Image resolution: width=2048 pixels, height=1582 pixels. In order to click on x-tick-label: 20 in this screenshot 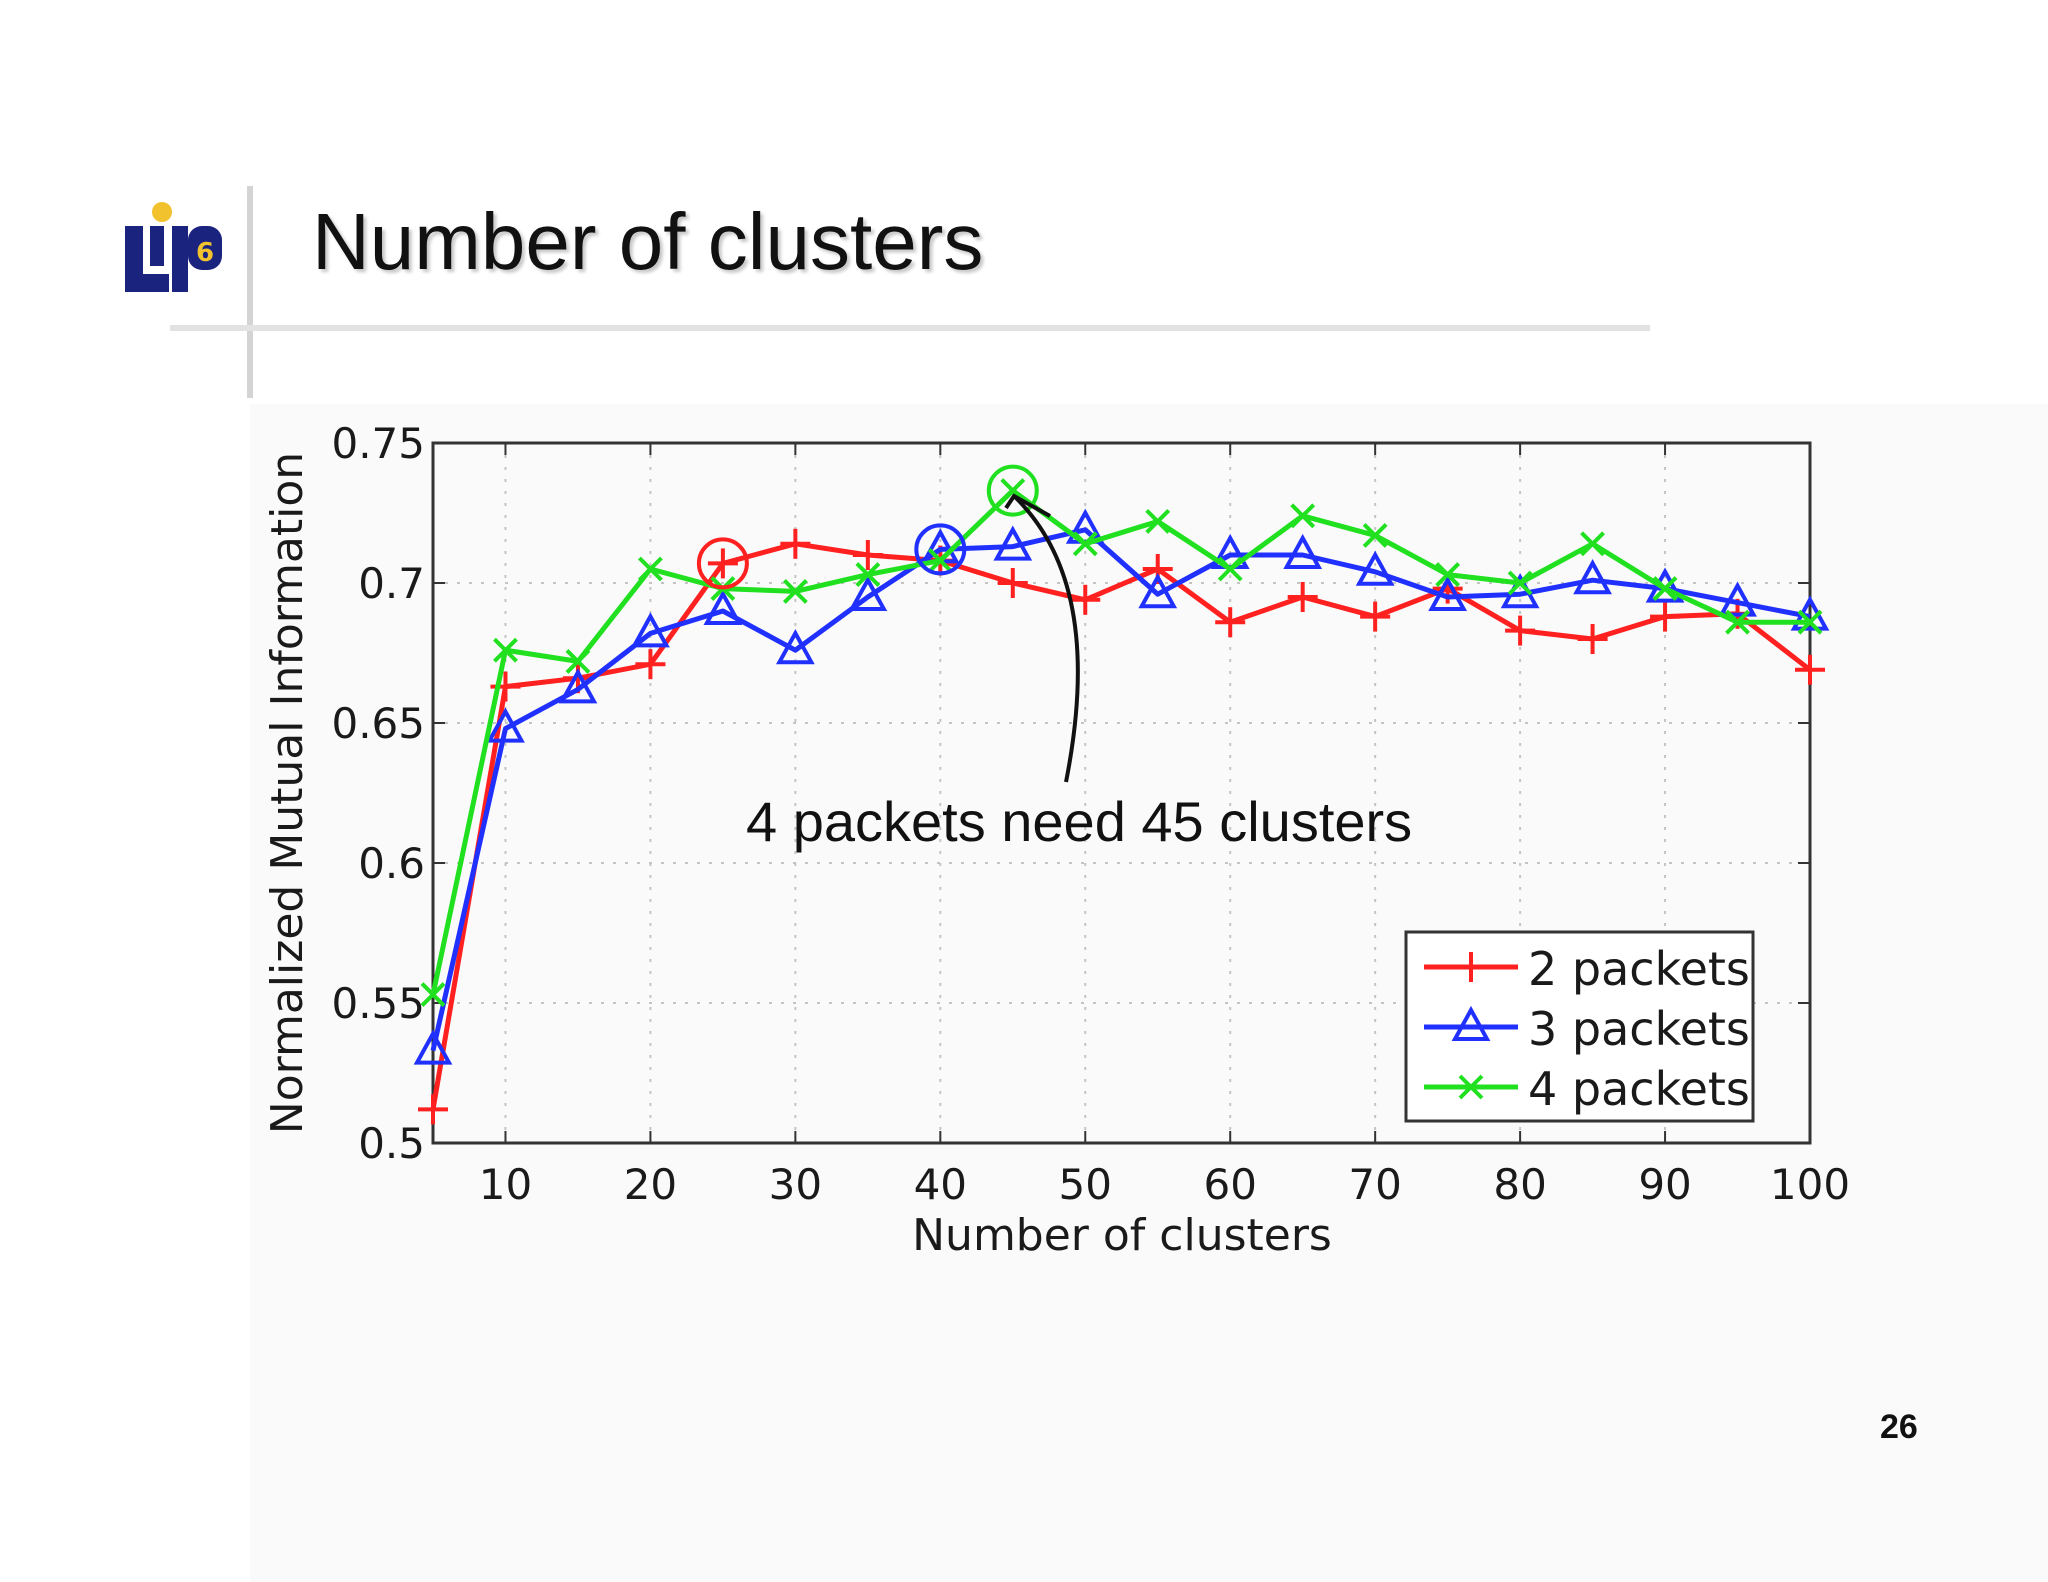, I will do `click(650, 1184)`.